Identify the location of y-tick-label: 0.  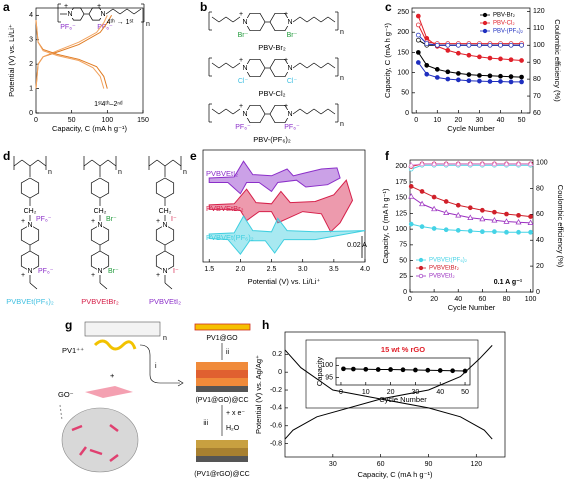
(31, 113).